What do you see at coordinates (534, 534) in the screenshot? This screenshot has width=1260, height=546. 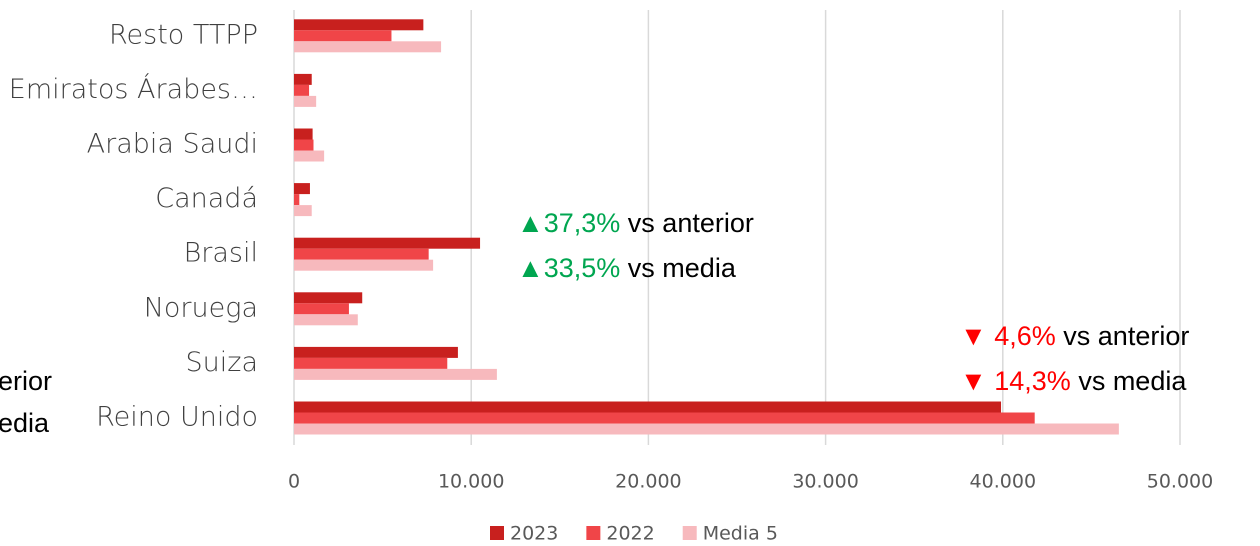 I see `legend-label: 2023` at bounding box center [534, 534].